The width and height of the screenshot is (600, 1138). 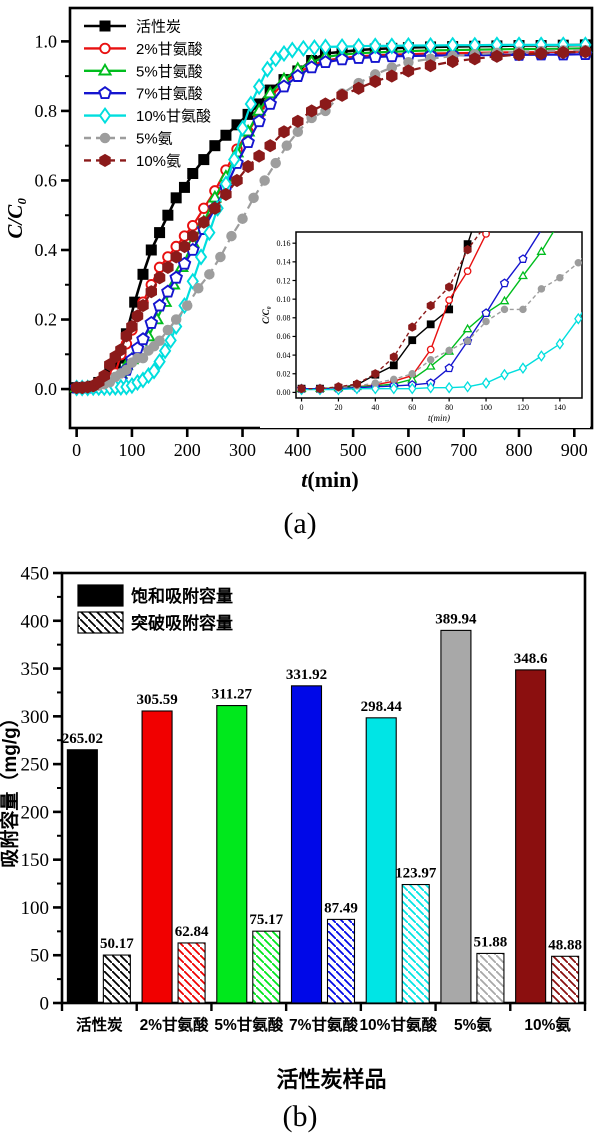 I want to click on legend-label: 10%氨, so click(x=158, y=161).